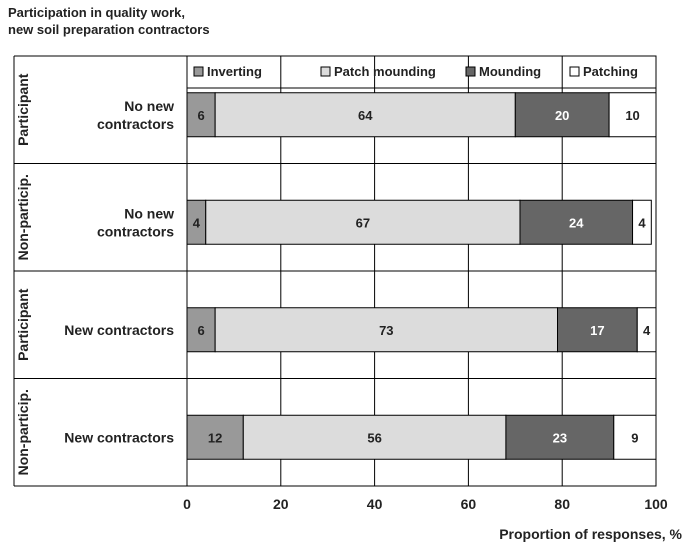 This screenshot has height=547, width=684. I want to click on category-label-2-line-2: contractors, so click(135, 231).